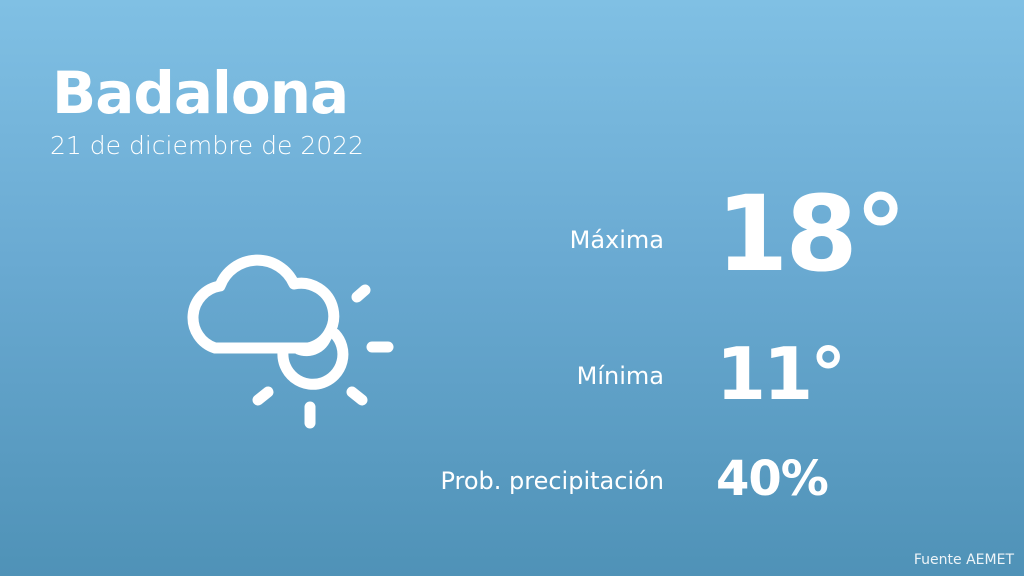  Describe the element at coordinates (963, 560) in the screenshot. I see `source-credit: Fuente AEMET` at that location.